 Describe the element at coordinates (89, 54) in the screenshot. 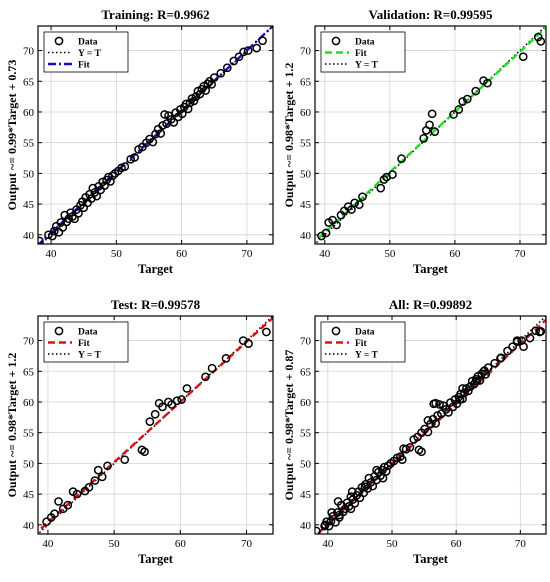

I see `legend-label: Y = T` at that location.